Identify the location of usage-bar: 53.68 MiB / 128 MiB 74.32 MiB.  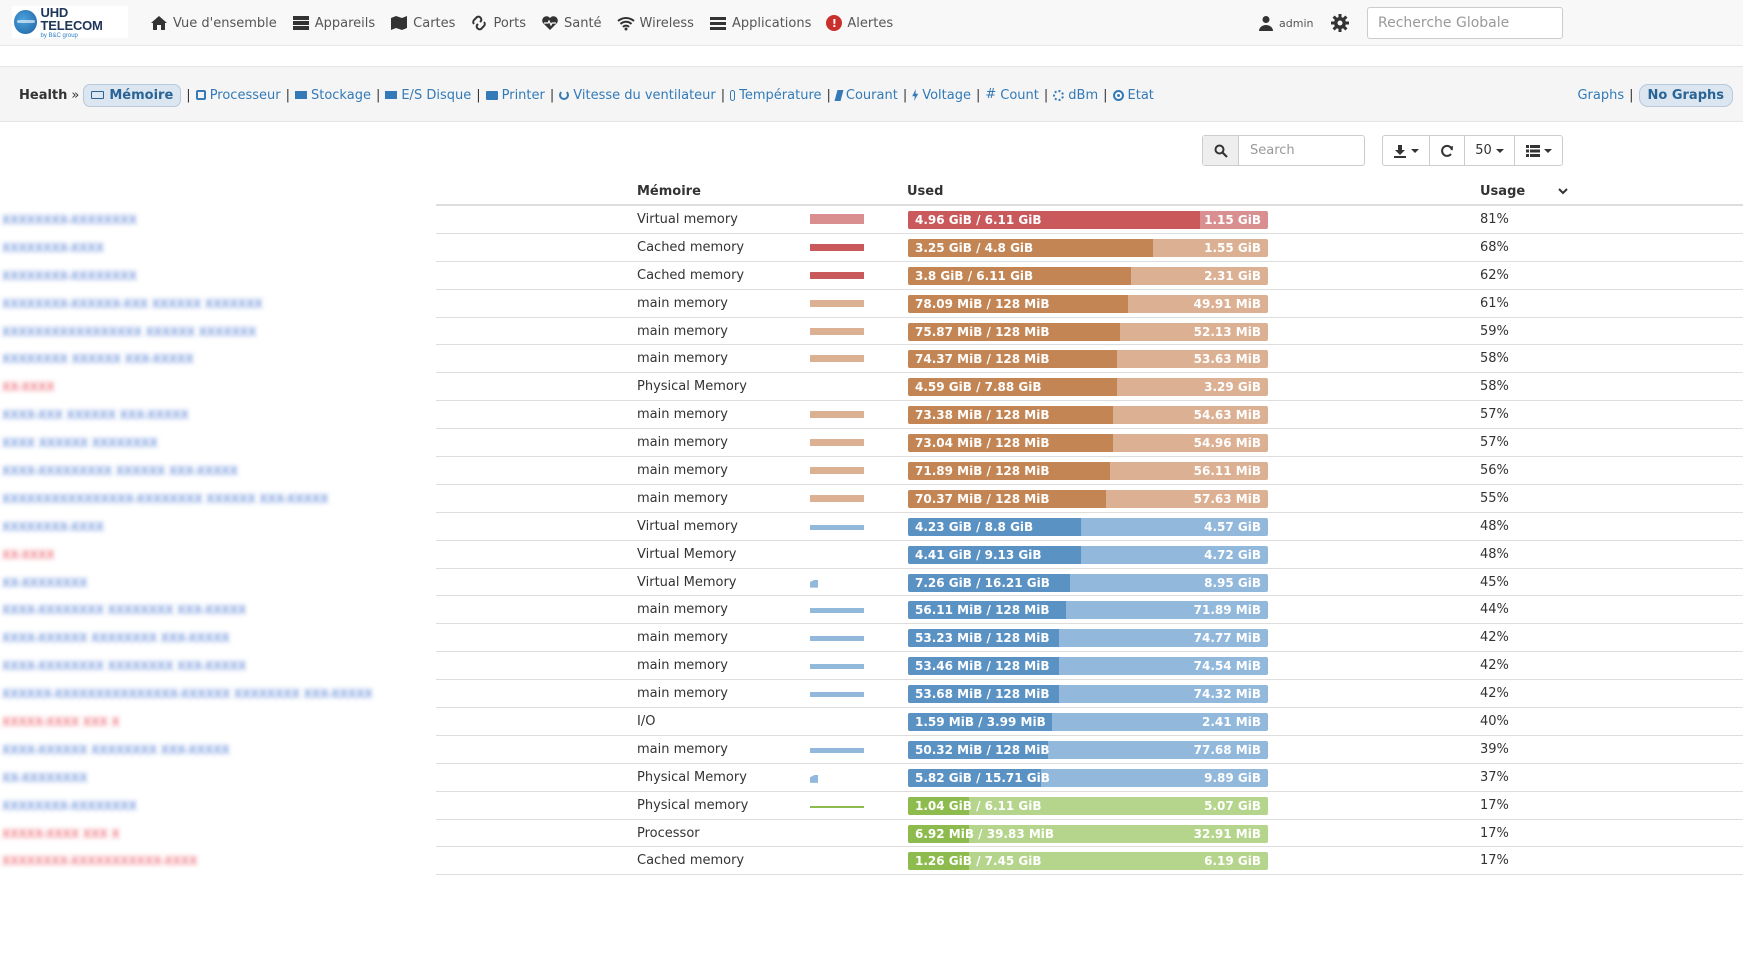
(1088, 694).